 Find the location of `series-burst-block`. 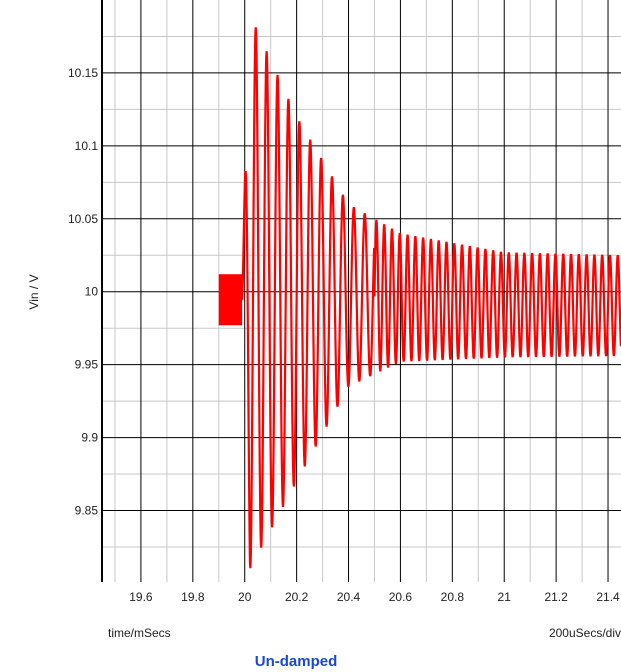

series-burst-block is located at coordinates (230, 300).